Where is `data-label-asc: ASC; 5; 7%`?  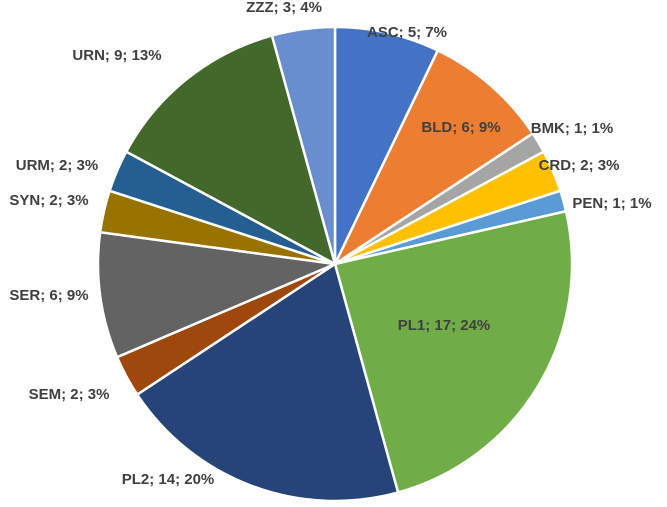
data-label-asc: ASC; 5; 7% is located at coordinates (407, 32).